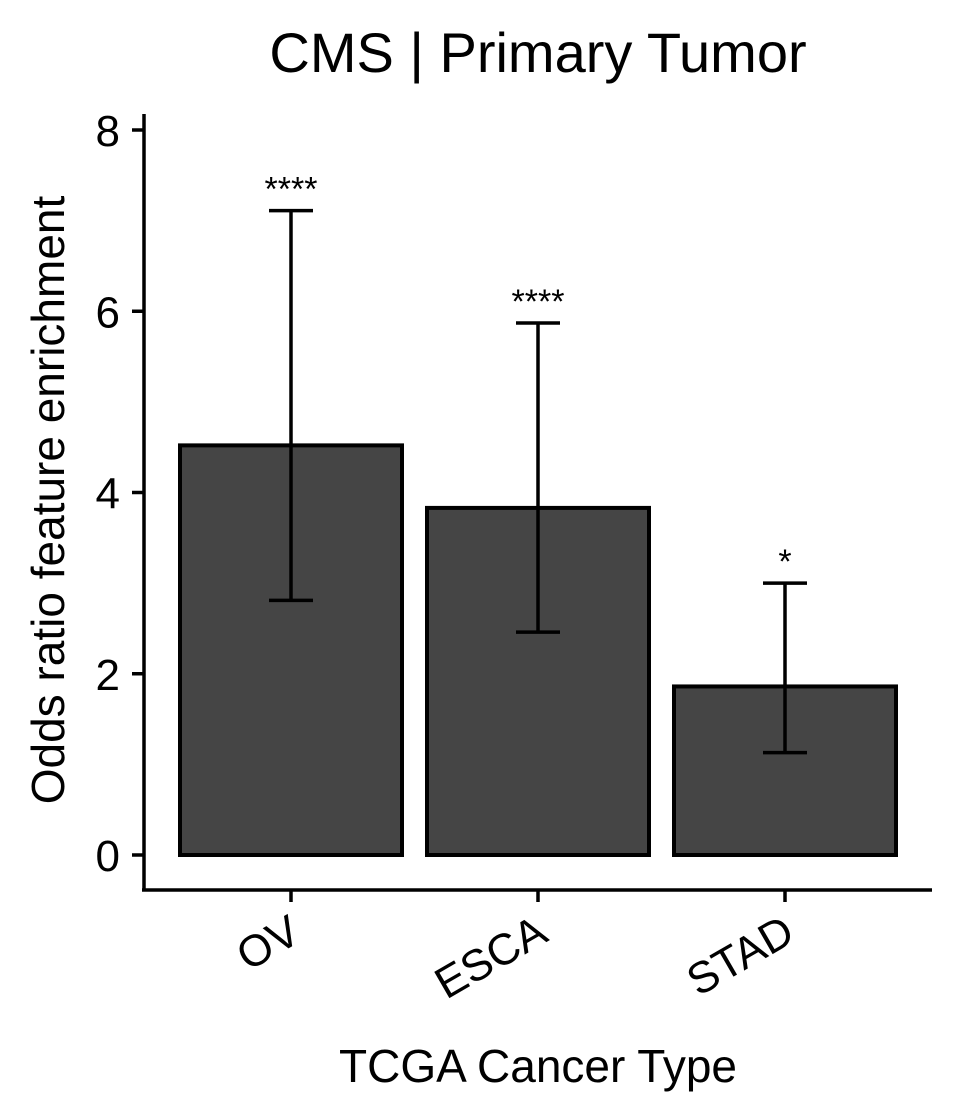 This screenshot has width=960, height=1120. Describe the element at coordinates (108, 131) in the screenshot. I see `y-tick-label: 8` at that location.